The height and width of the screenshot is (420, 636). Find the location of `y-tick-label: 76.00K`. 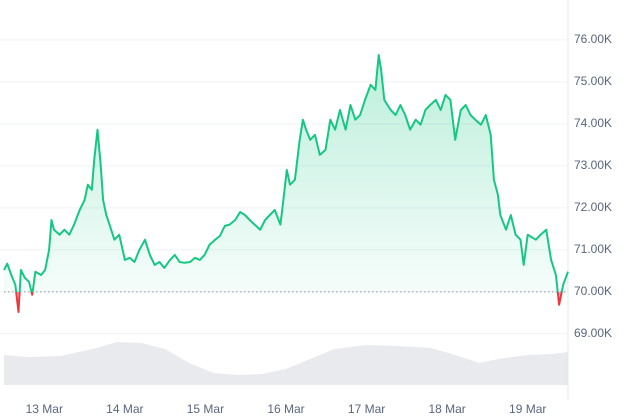

y-tick-label: 76.00K is located at coordinates (593, 39).